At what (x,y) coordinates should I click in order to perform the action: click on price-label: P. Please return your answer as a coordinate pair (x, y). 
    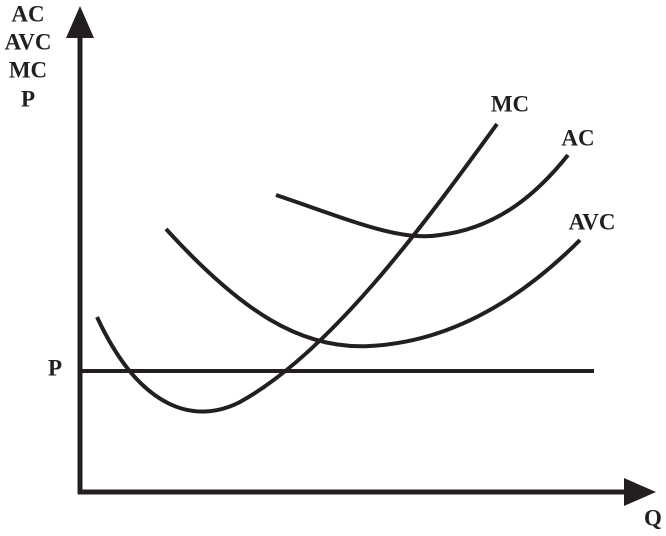
    Looking at the image, I should click on (55, 367).